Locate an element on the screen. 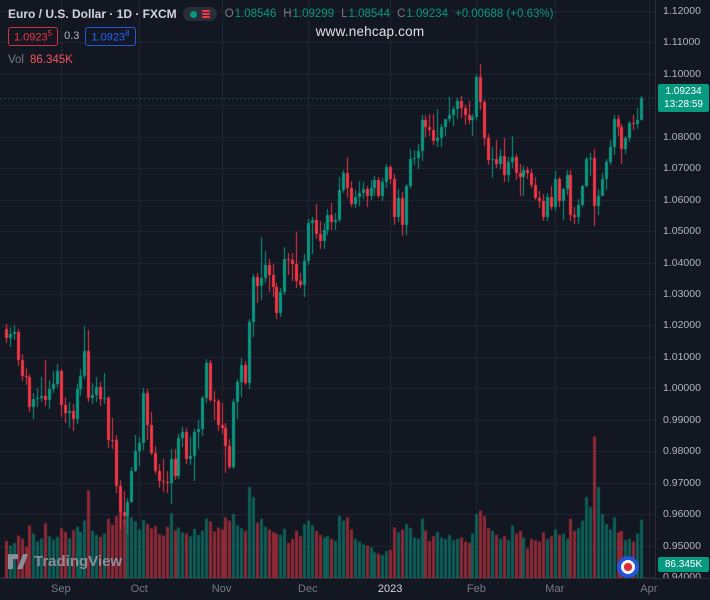 The width and height of the screenshot is (710, 600). price-axis-label: 0.99000 is located at coordinates (682, 419).